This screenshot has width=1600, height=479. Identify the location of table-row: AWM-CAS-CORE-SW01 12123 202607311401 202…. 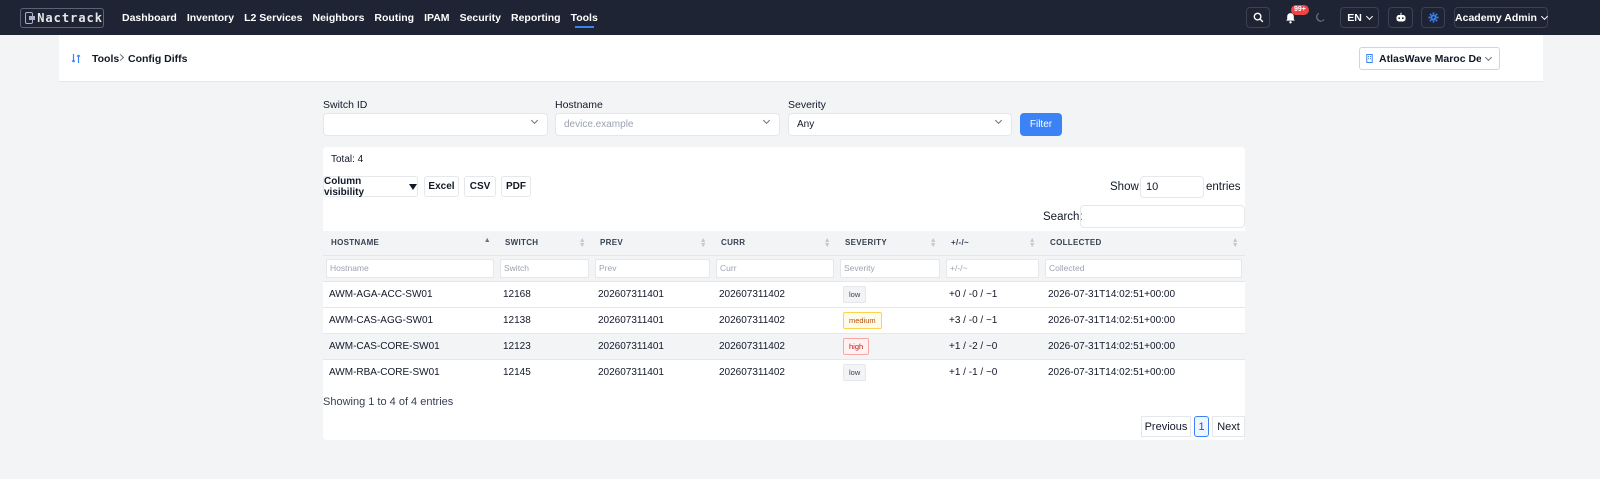
(784, 346).